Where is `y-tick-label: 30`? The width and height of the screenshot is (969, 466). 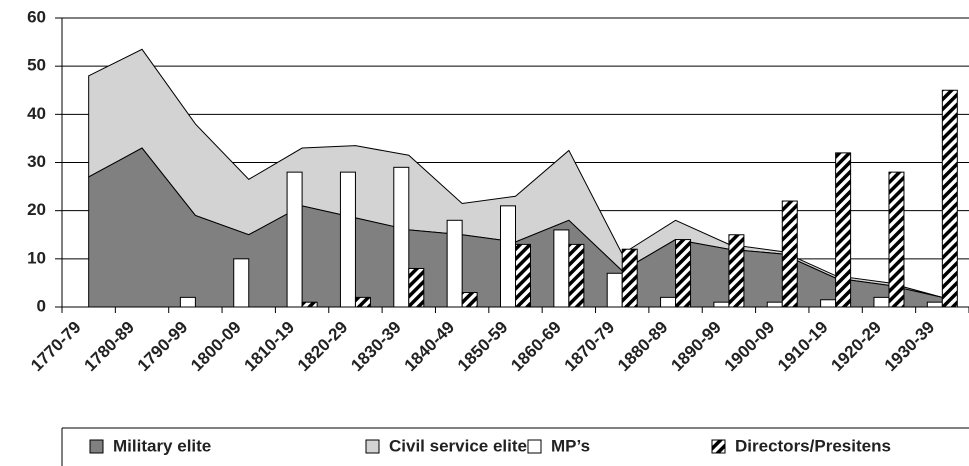
y-tick-label: 30 is located at coordinates (36, 161).